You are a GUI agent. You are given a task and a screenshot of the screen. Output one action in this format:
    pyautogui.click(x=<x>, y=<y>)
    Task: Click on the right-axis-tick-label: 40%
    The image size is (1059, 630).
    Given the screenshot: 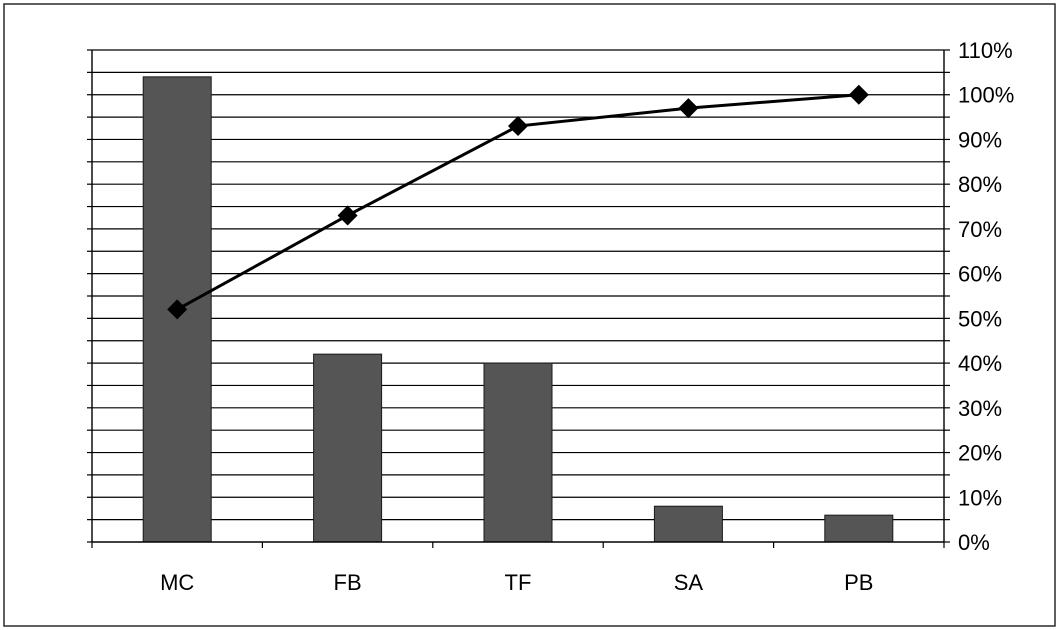 What is the action you would take?
    pyautogui.click(x=980, y=363)
    